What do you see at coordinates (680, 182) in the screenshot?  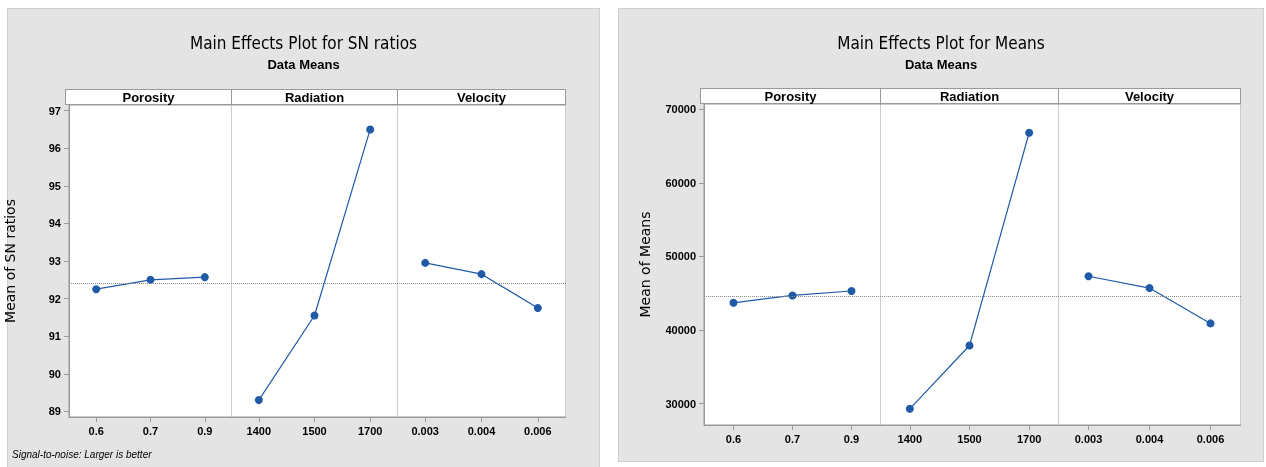 I see `y-tick-label: 60000` at bounding box center [680, 182].